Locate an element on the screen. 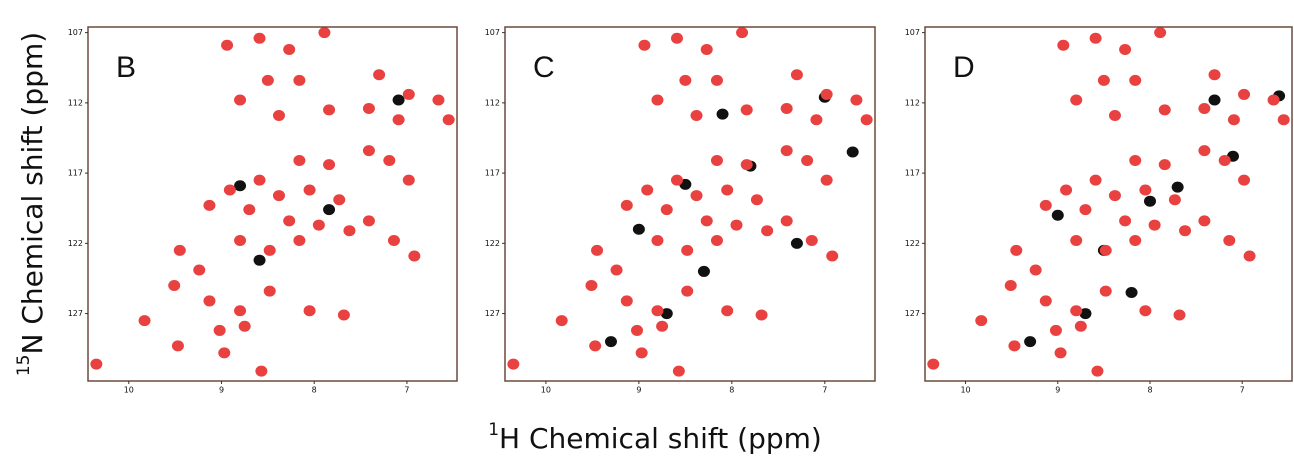  x-tick-label: 7 is located at coordinates (1242, 390).